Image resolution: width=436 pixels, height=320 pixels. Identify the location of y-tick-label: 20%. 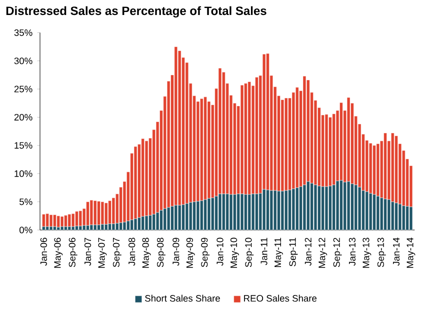
(23, 117).